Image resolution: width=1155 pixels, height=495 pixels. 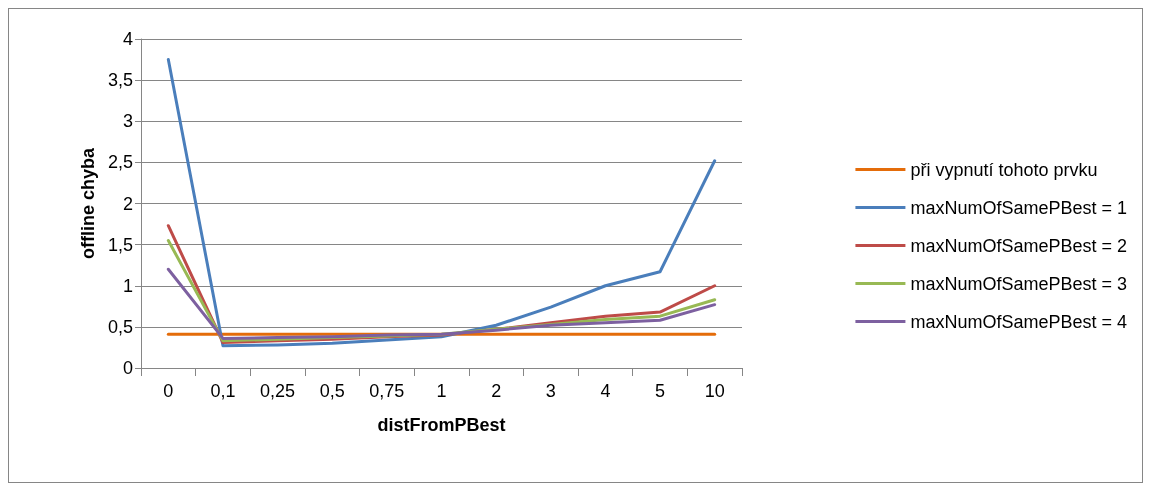 I want to click on y-tick-label: 0, so click(x=127, y=368).